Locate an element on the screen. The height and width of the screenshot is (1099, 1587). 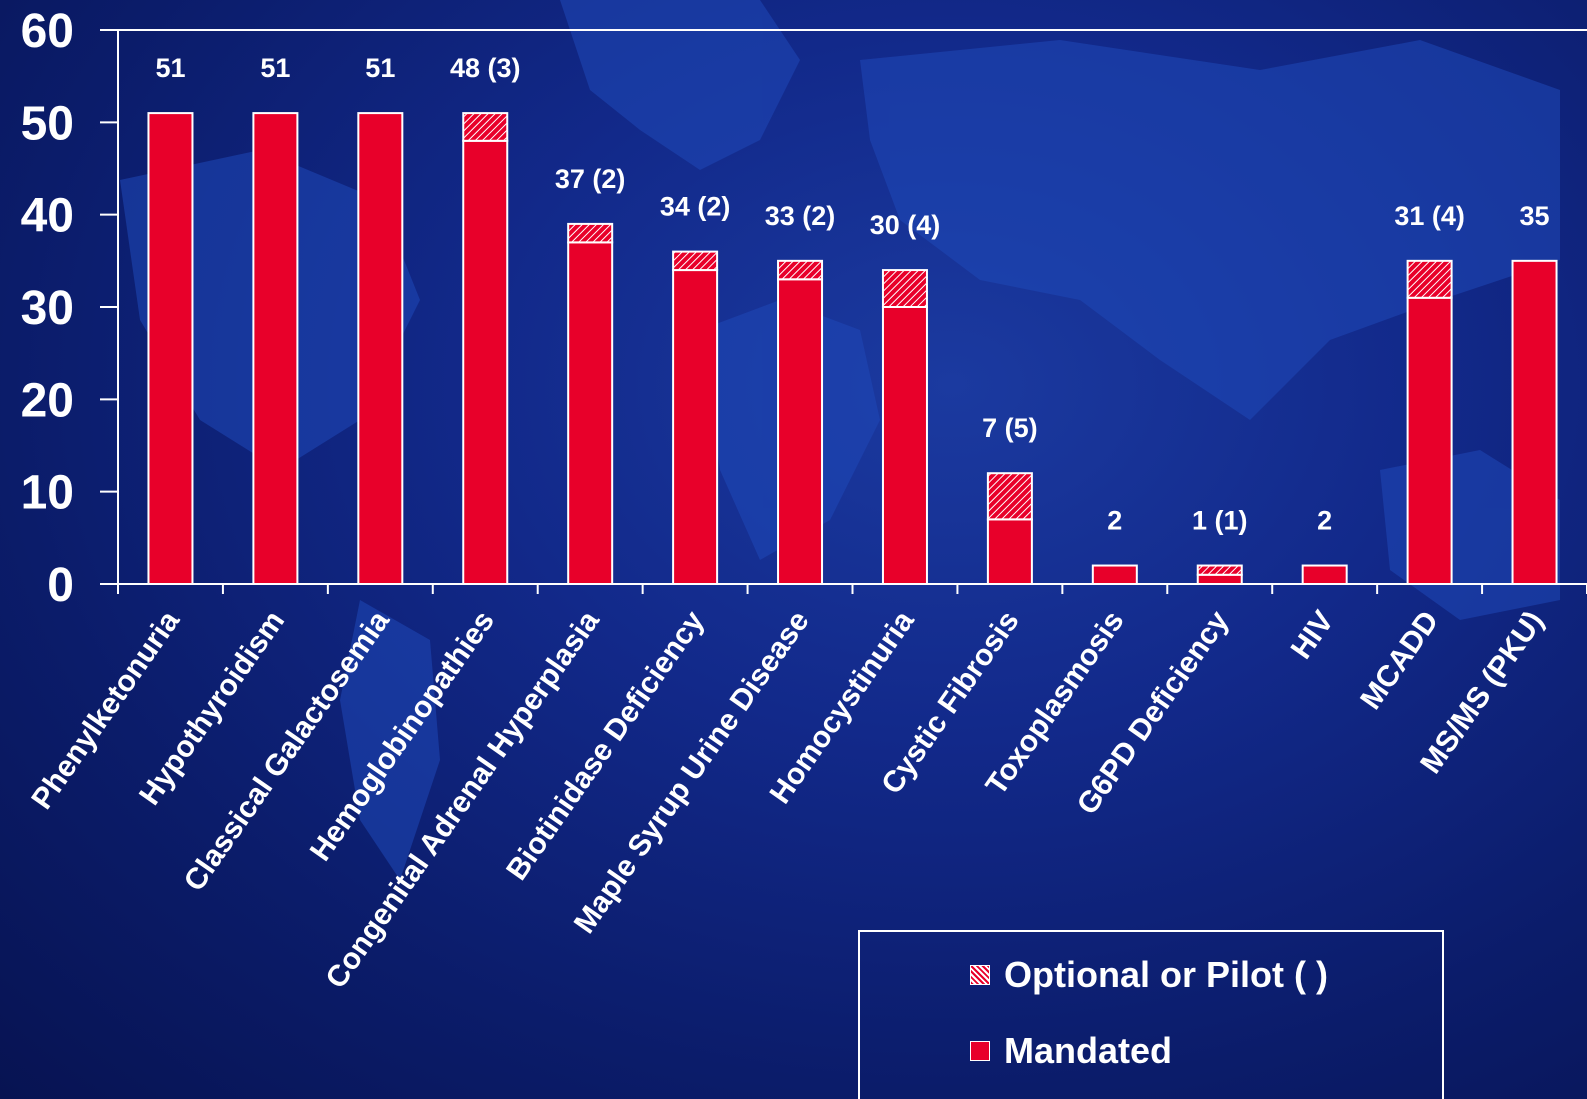
legend-item-optional: Optional or Pilot ( ) is located at coordinates (1149, 975).